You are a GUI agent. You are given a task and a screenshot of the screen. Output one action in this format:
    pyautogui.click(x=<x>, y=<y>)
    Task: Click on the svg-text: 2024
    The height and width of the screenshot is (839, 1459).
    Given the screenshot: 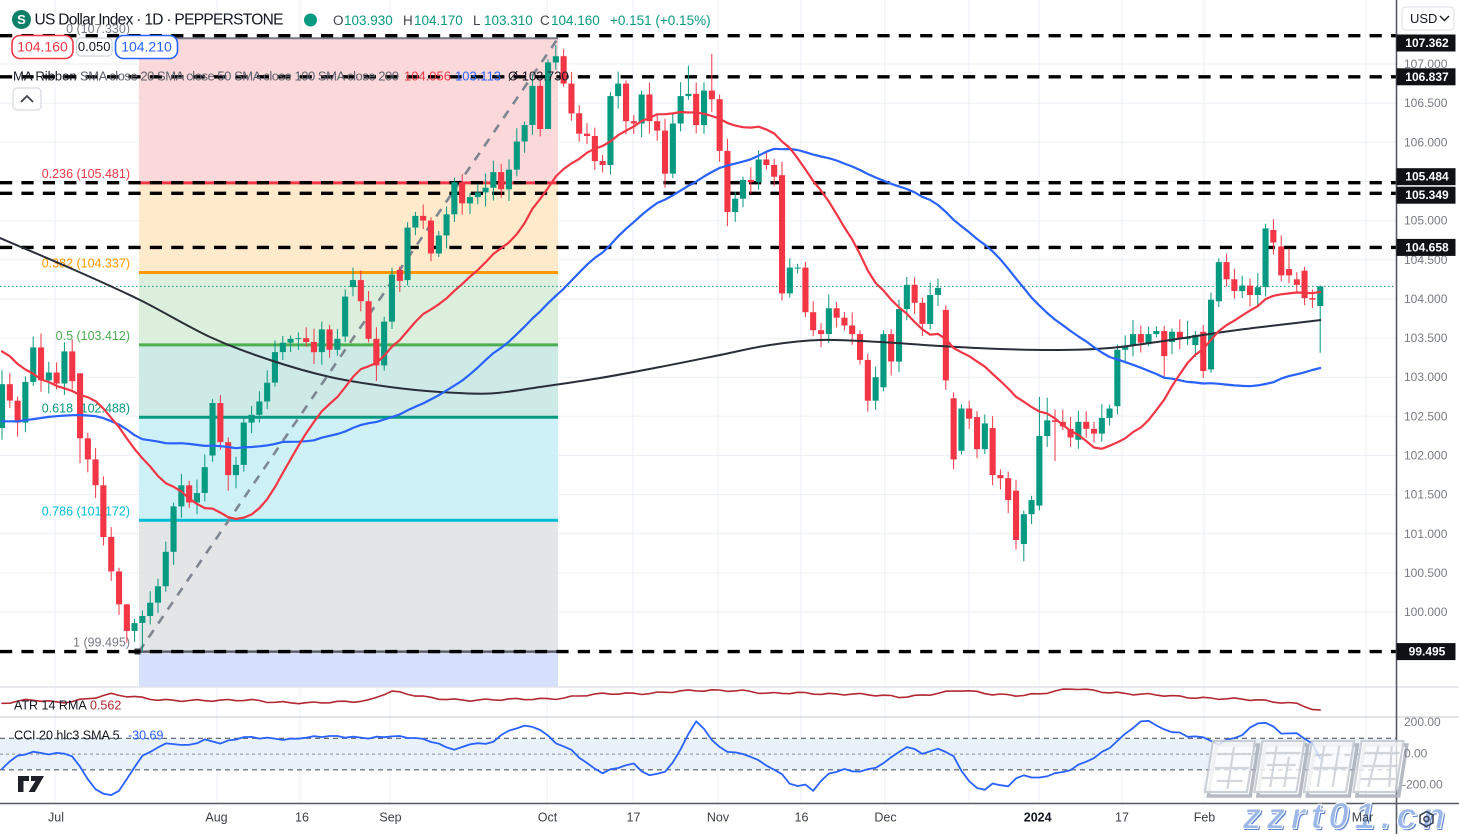 What is the action you would take?
    pyautogui.click(x=1038, y=818)
    